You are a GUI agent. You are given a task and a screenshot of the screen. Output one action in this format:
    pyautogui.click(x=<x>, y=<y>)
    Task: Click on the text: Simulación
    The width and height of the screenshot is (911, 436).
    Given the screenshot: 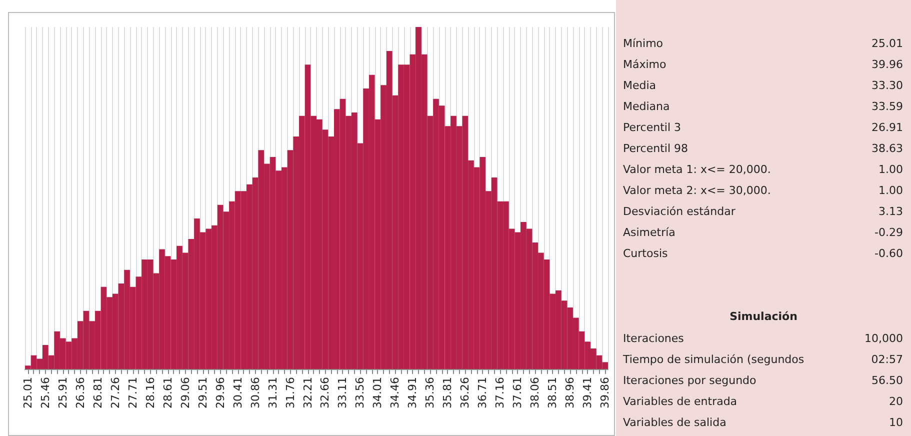 What is the action you would take?
    pyautogui.click(x=763, y=317)
    